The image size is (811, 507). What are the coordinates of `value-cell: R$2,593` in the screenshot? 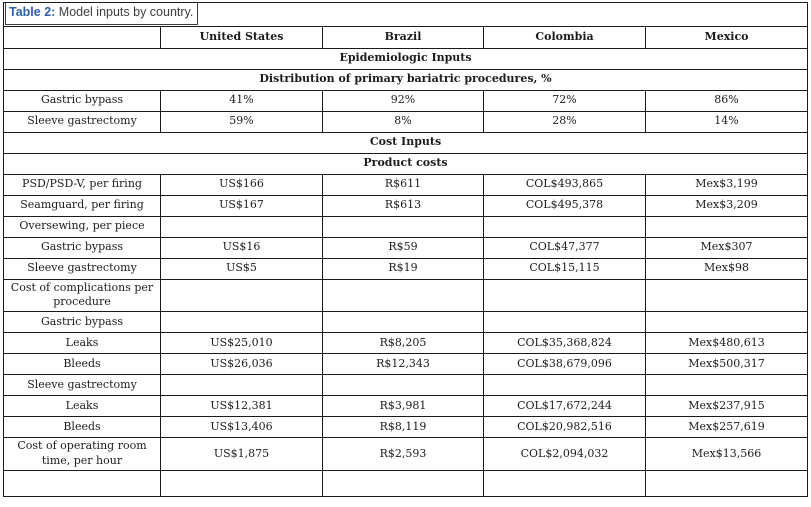 It's located at (403, 454).